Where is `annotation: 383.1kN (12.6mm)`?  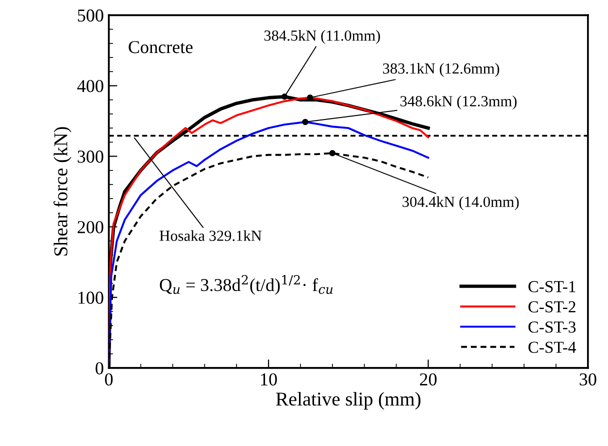 annotation: 383.1kN (12.6mm) is located at coordinates (441, 69).